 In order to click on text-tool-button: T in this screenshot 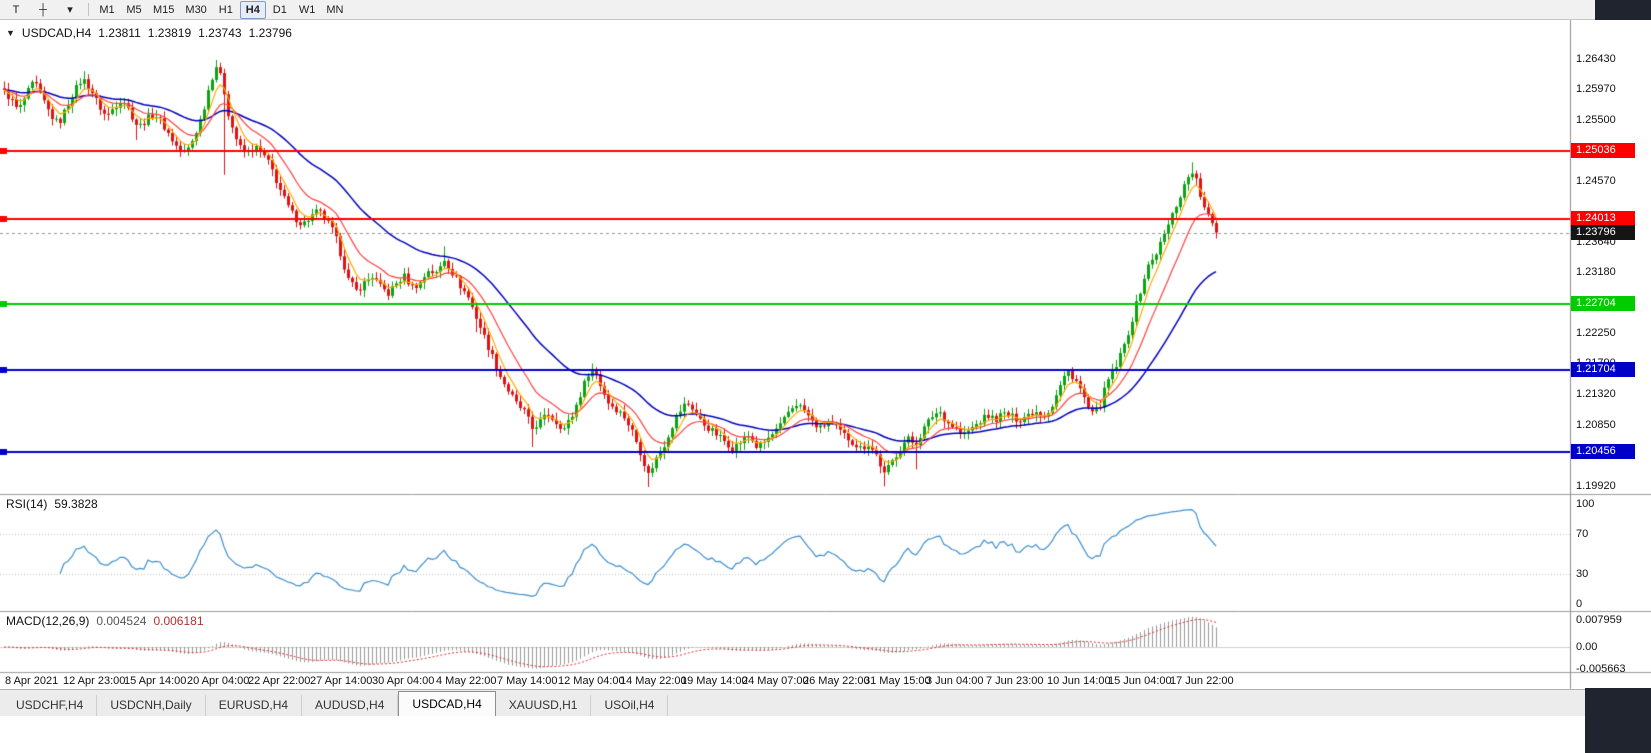, I will do `click(16, 9)`.